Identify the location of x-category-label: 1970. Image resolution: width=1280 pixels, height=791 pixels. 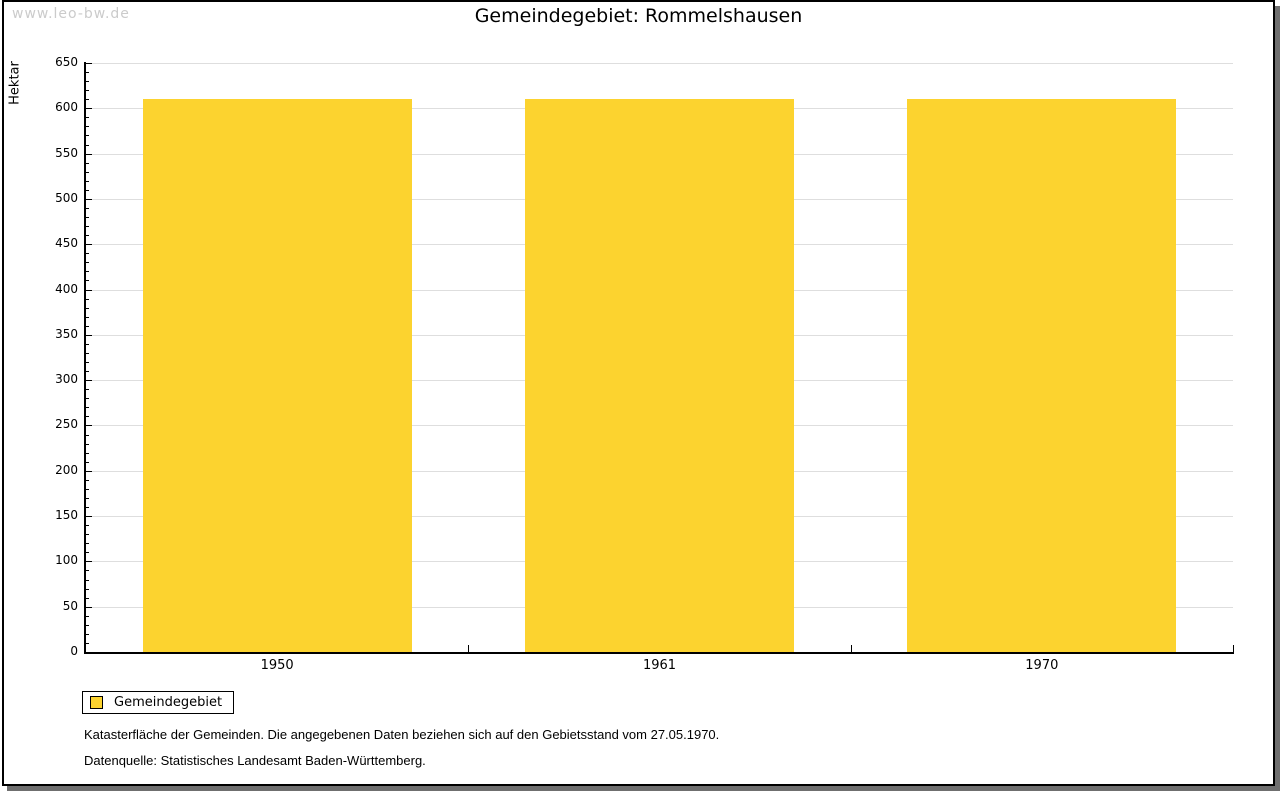
(1042, 665).